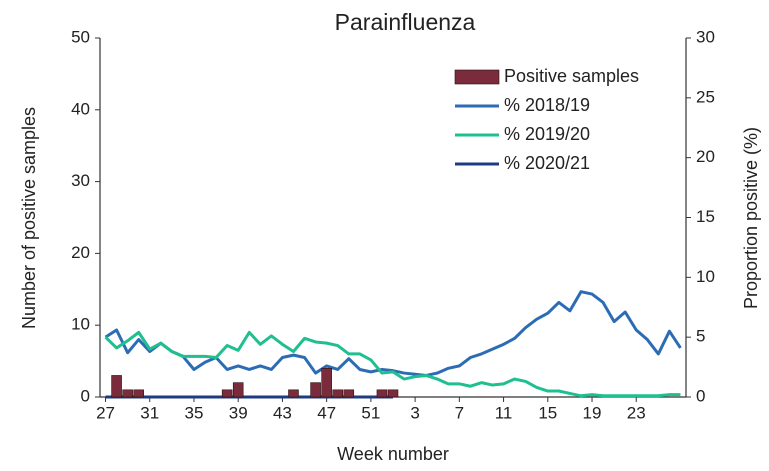  Describe the element at coordinates (80, 108) in the screenshot. I see `y-tick-label: 40` at that location.